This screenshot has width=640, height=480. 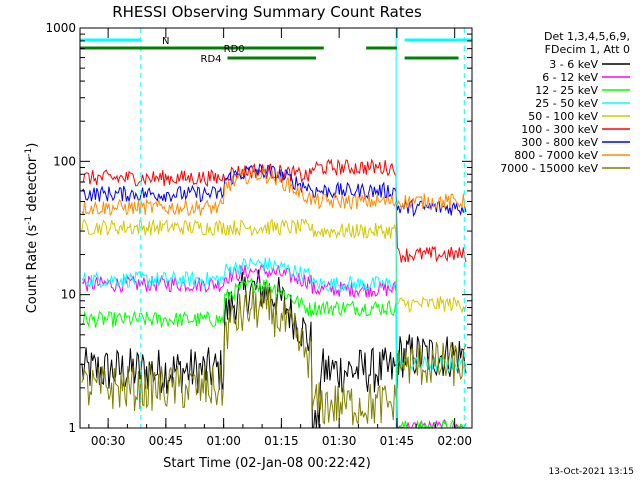 What do you see at coordinates (566, 90) in the screenshot?
I see `legend-label-3: 12 - 25 keV` at bounding box center [566, 90].